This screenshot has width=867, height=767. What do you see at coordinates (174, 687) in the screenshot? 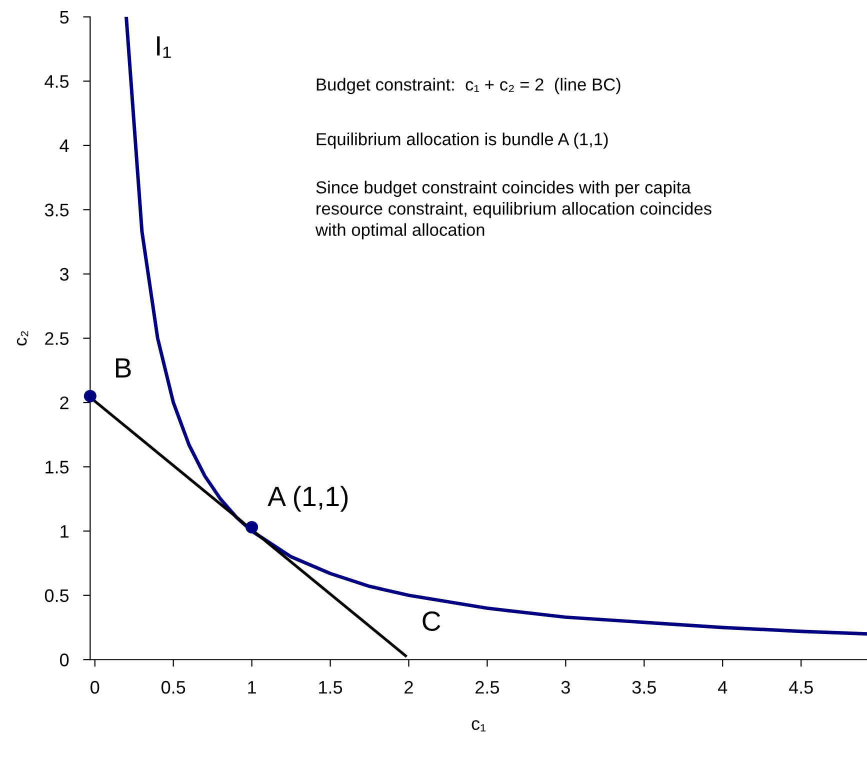
I see `x-tick-label: 0.5` at bounding box center [174, 687].